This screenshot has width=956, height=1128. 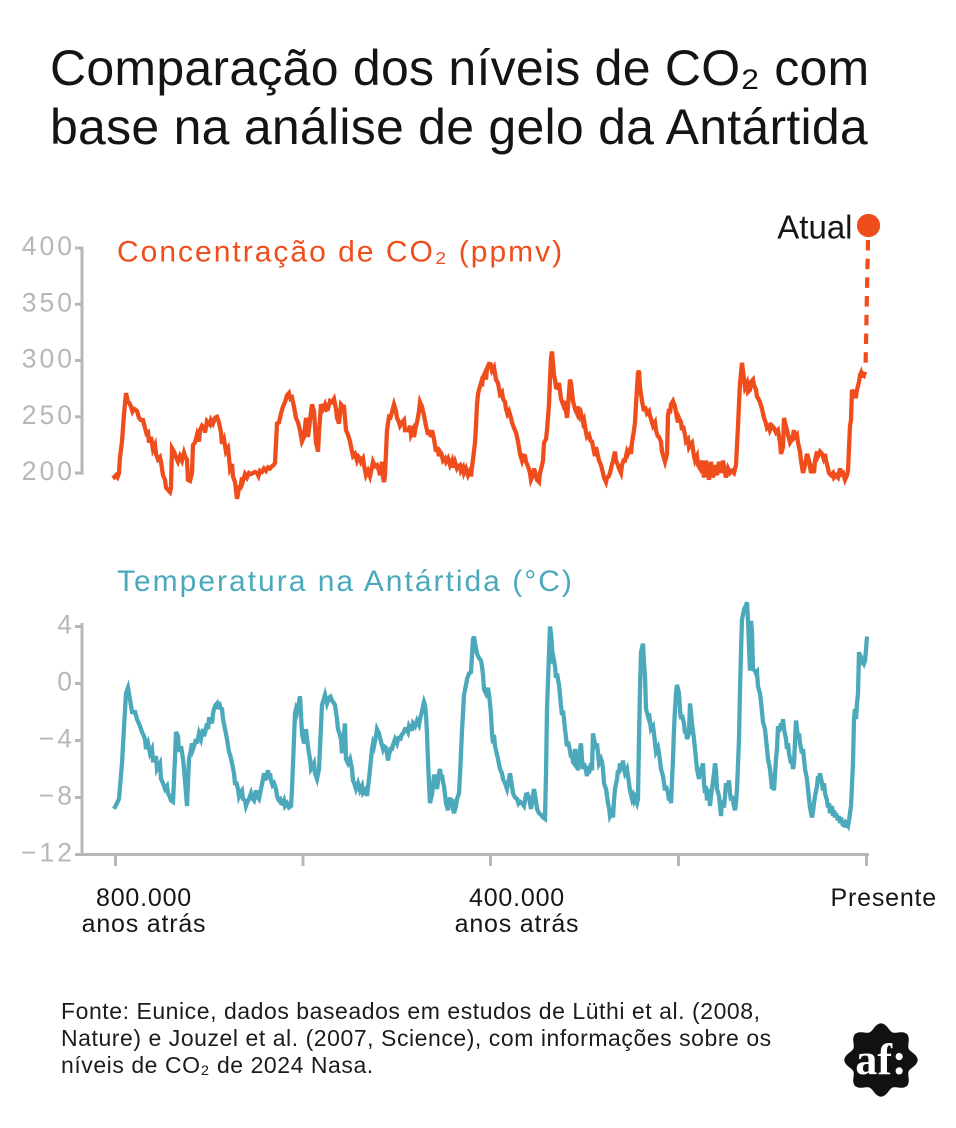 I want to click on svg-text: af:, so click(x=880, y=1059).